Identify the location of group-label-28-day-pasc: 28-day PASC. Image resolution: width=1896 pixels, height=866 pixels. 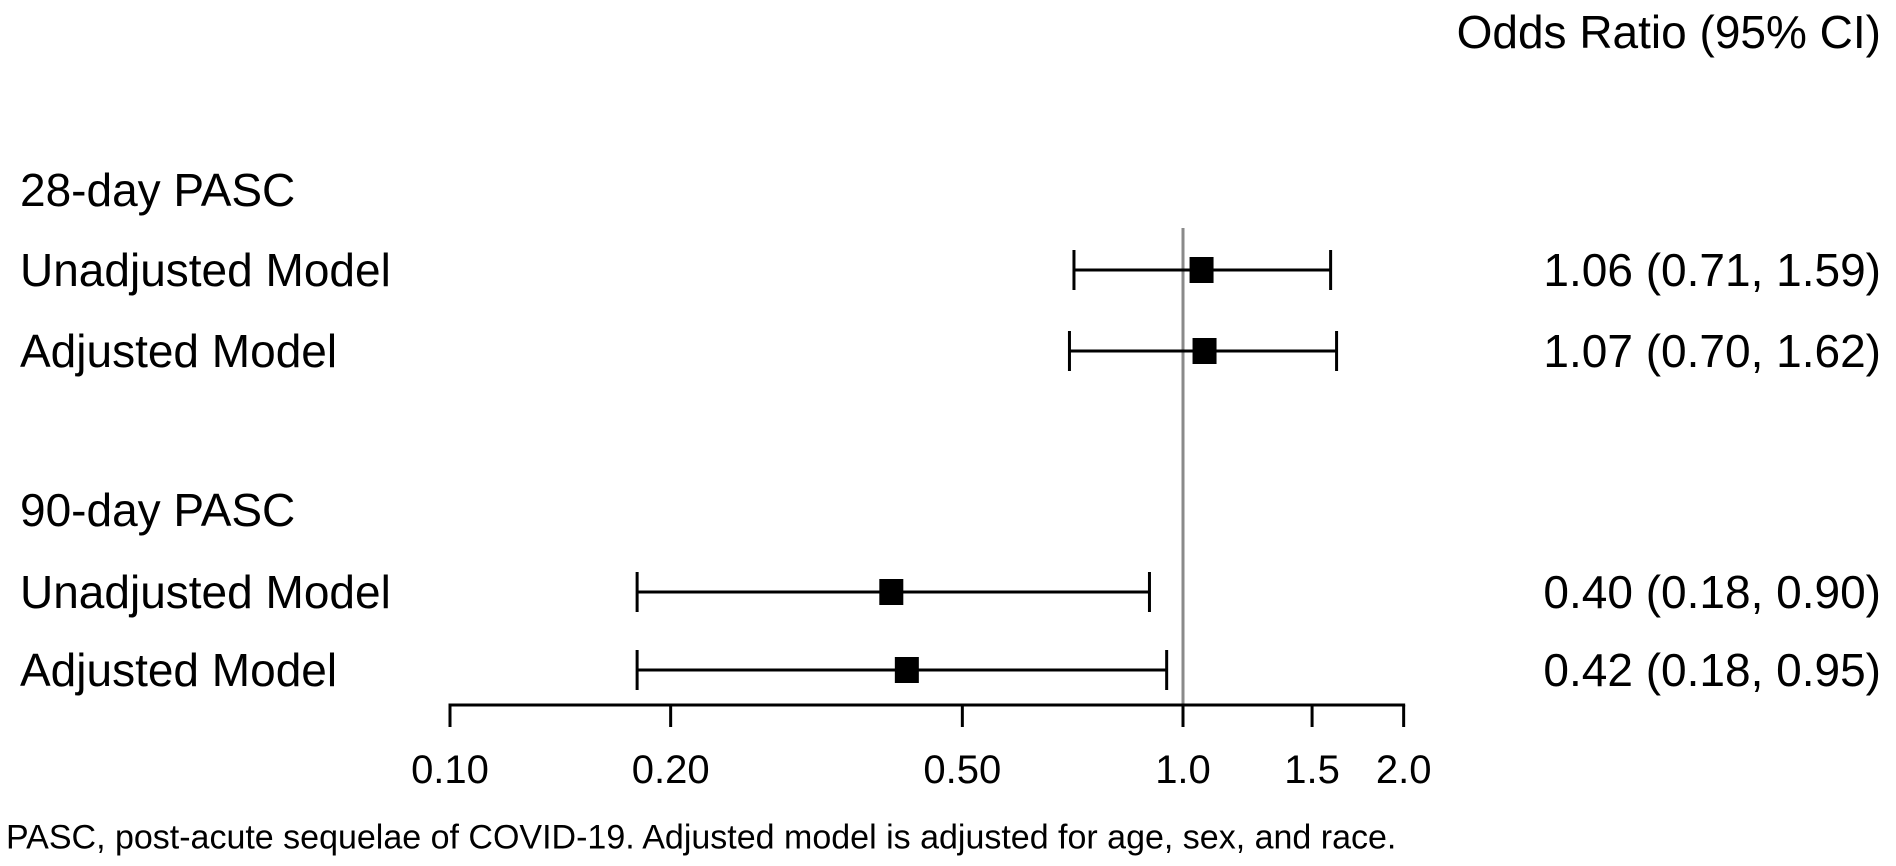
(158, 190).